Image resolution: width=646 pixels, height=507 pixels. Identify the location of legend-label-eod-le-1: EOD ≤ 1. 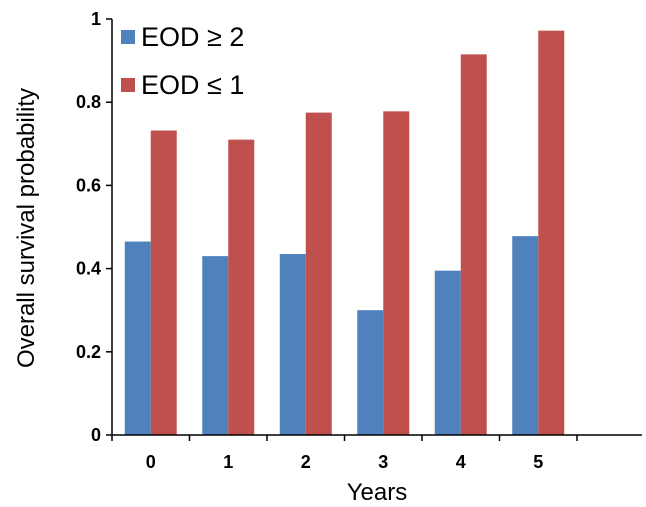
(192, 85).